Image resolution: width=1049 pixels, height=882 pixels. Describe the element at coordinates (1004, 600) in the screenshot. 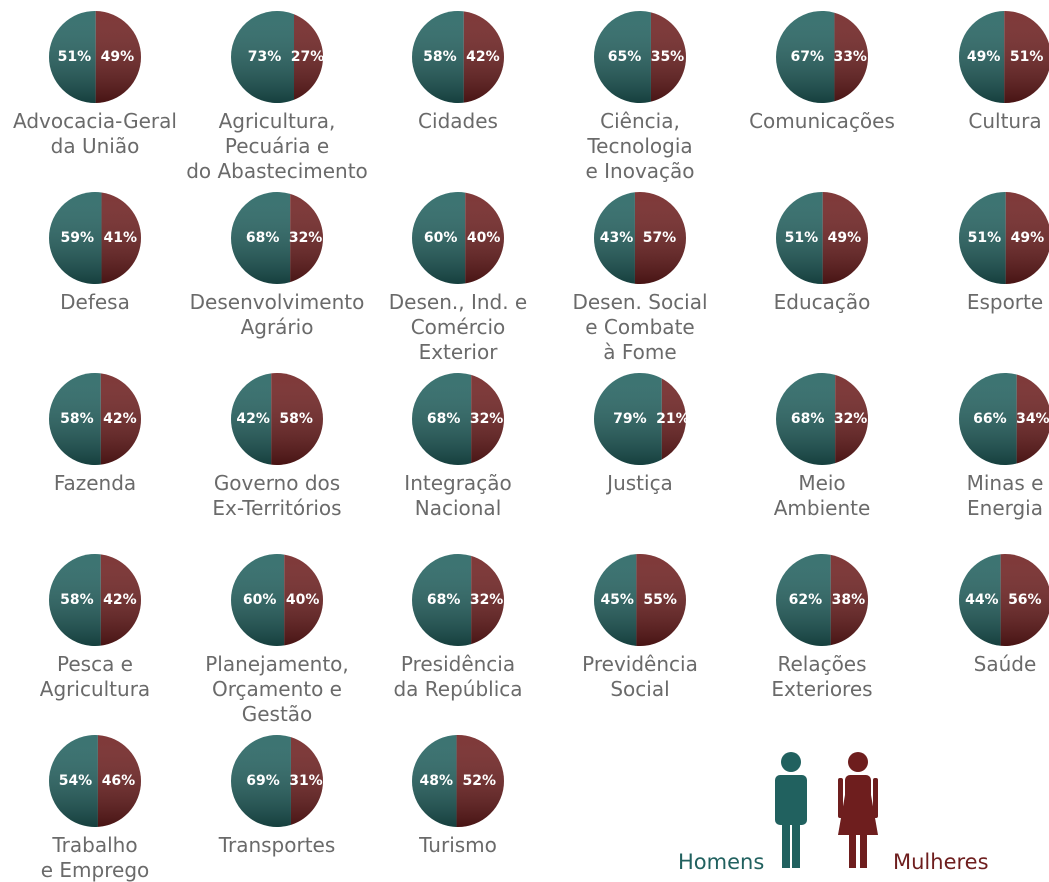

I see `pie: 44% 56%` at that location.